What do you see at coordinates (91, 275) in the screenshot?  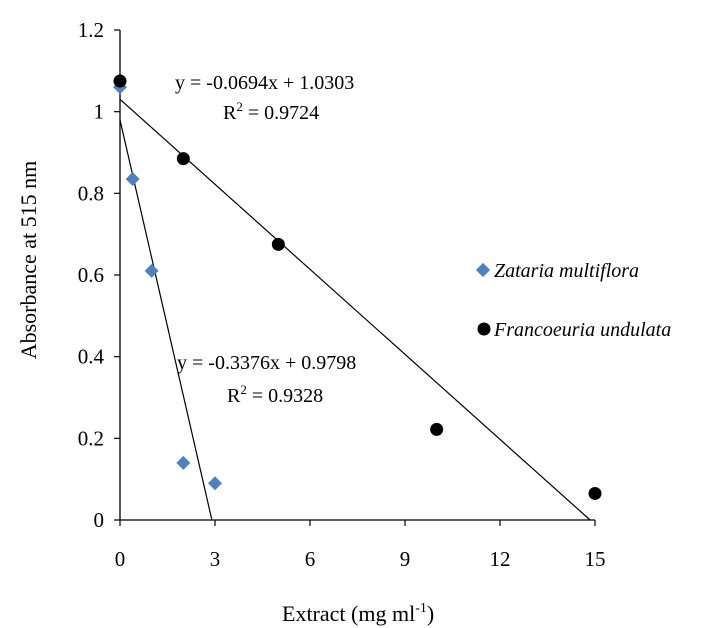 I see `y-tick-label: 0.6` at bounding box center [91, 275].